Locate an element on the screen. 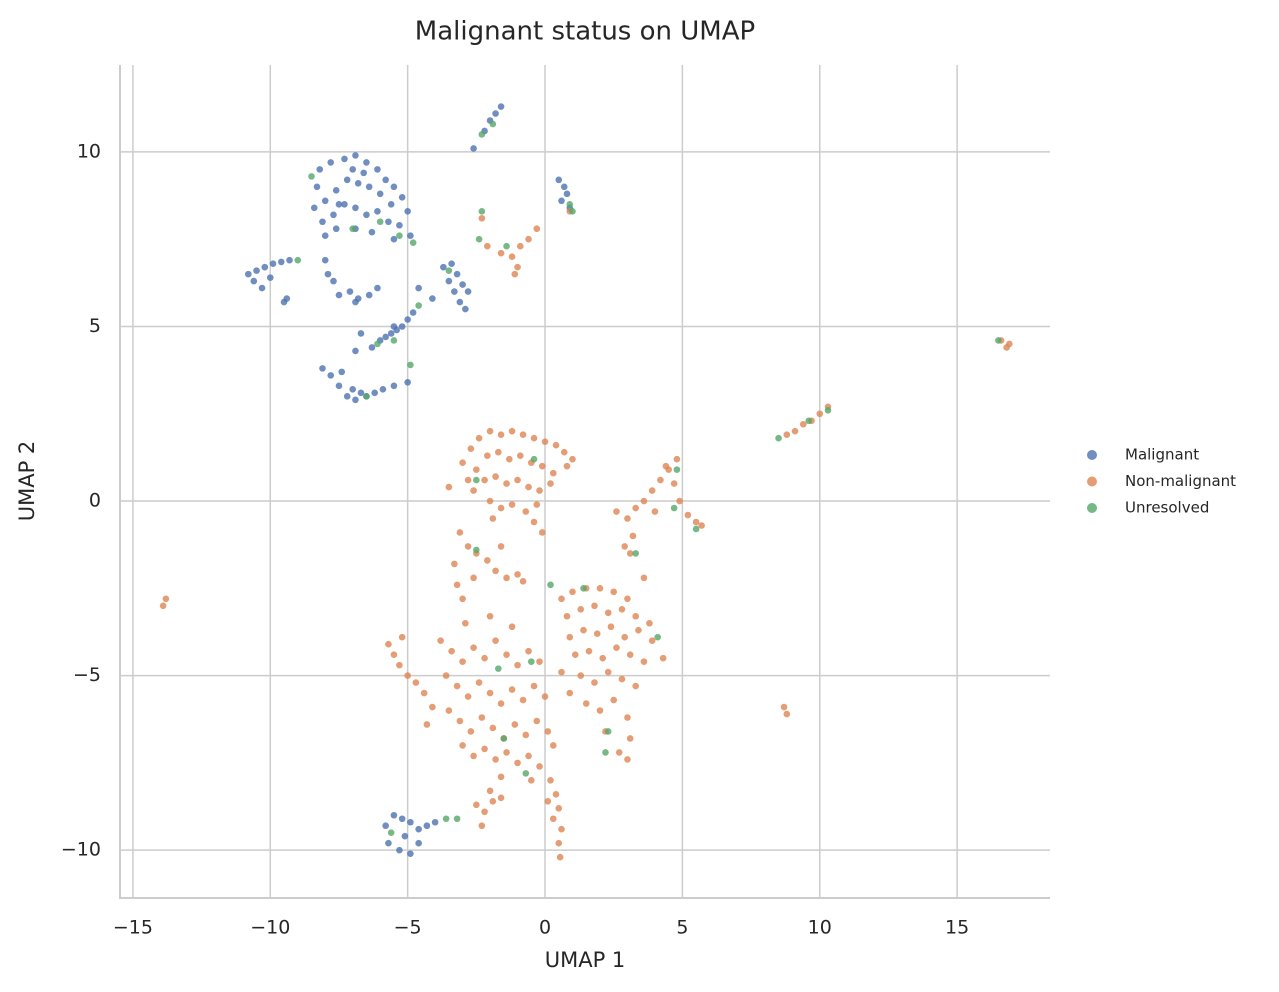  legend-marker is located at coordinates (1092, 455).